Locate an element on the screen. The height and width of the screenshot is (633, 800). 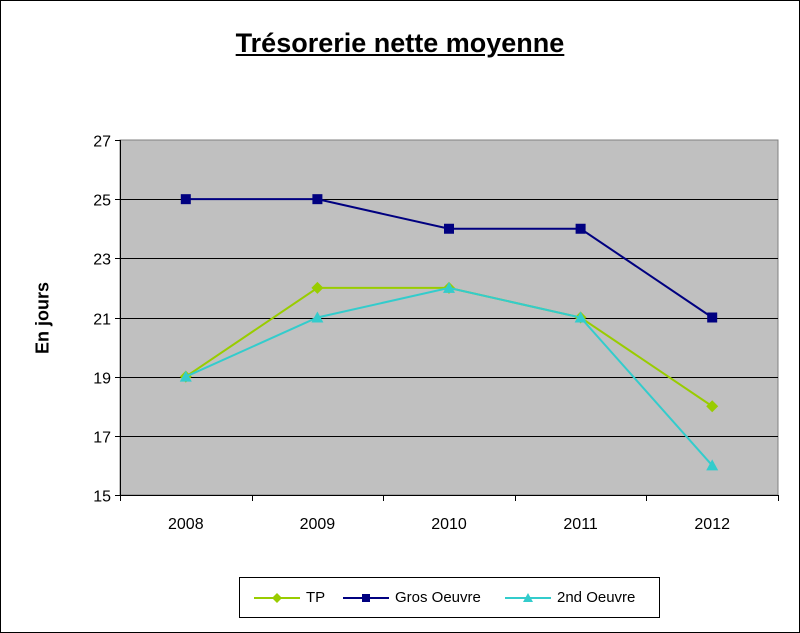
y-tick-label: 23 is located at coordinates (102, 260).